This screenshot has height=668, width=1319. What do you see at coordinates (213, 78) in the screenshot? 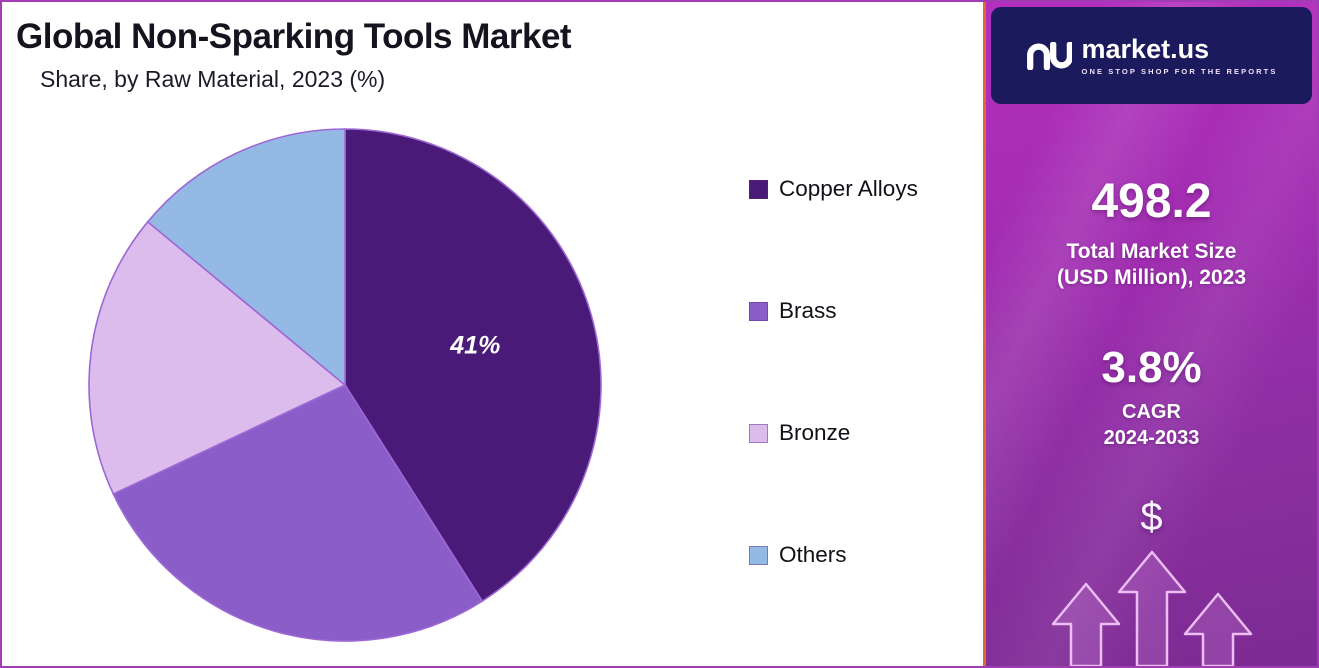
I see `chart-subtitle: Share, by Raw Material, 2023 (%)` at bounding box center [213, 78].